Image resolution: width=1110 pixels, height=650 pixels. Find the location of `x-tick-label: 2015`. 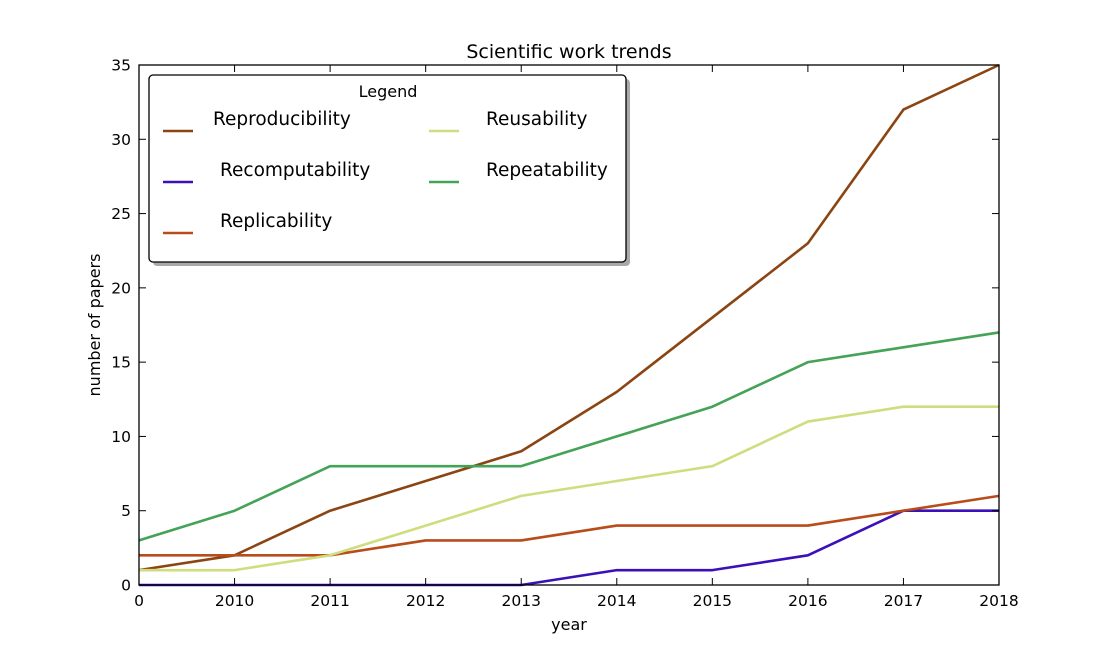

x-tick-label: 2015 is located at coordinates (712, 601).